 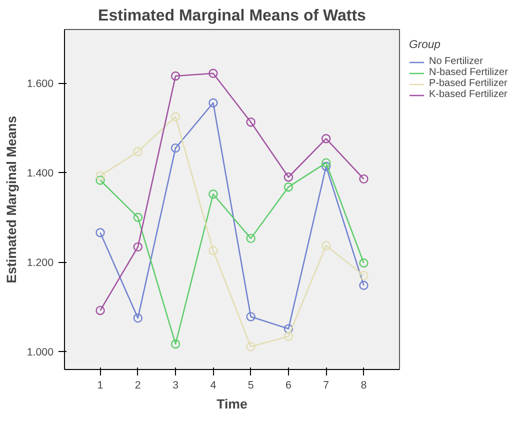 What do you see at coordinates (40, 174) in the screenshot?
I see `y-tick-label: 1.400` at bounding box center [40, 174].